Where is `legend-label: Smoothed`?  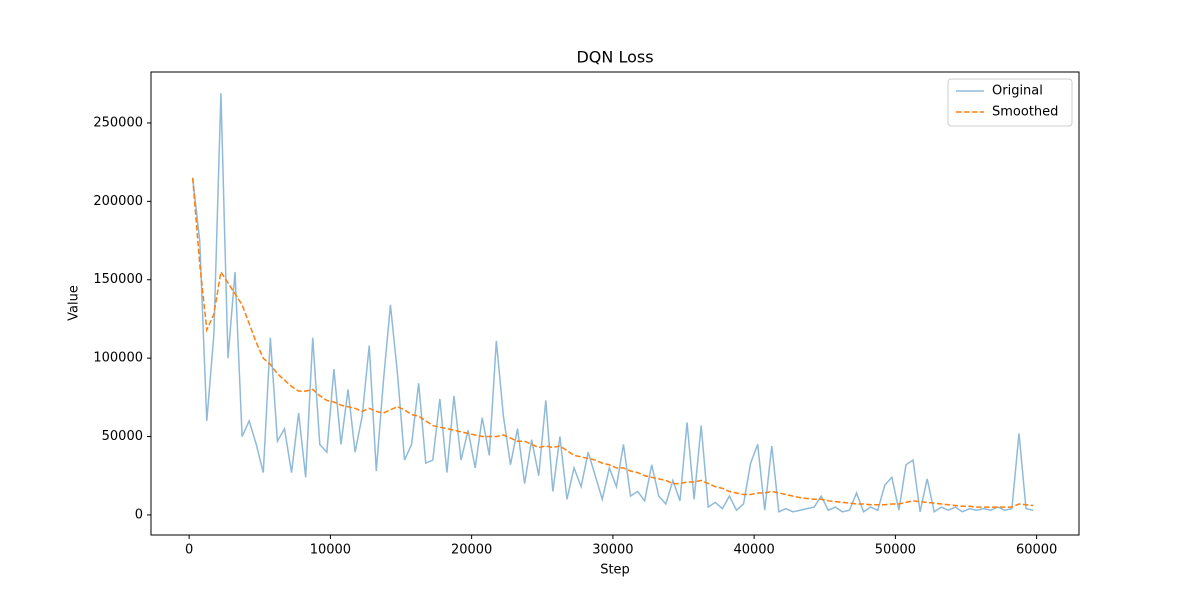 legend-label: Smoothed is located at coordinates (1025, 112).